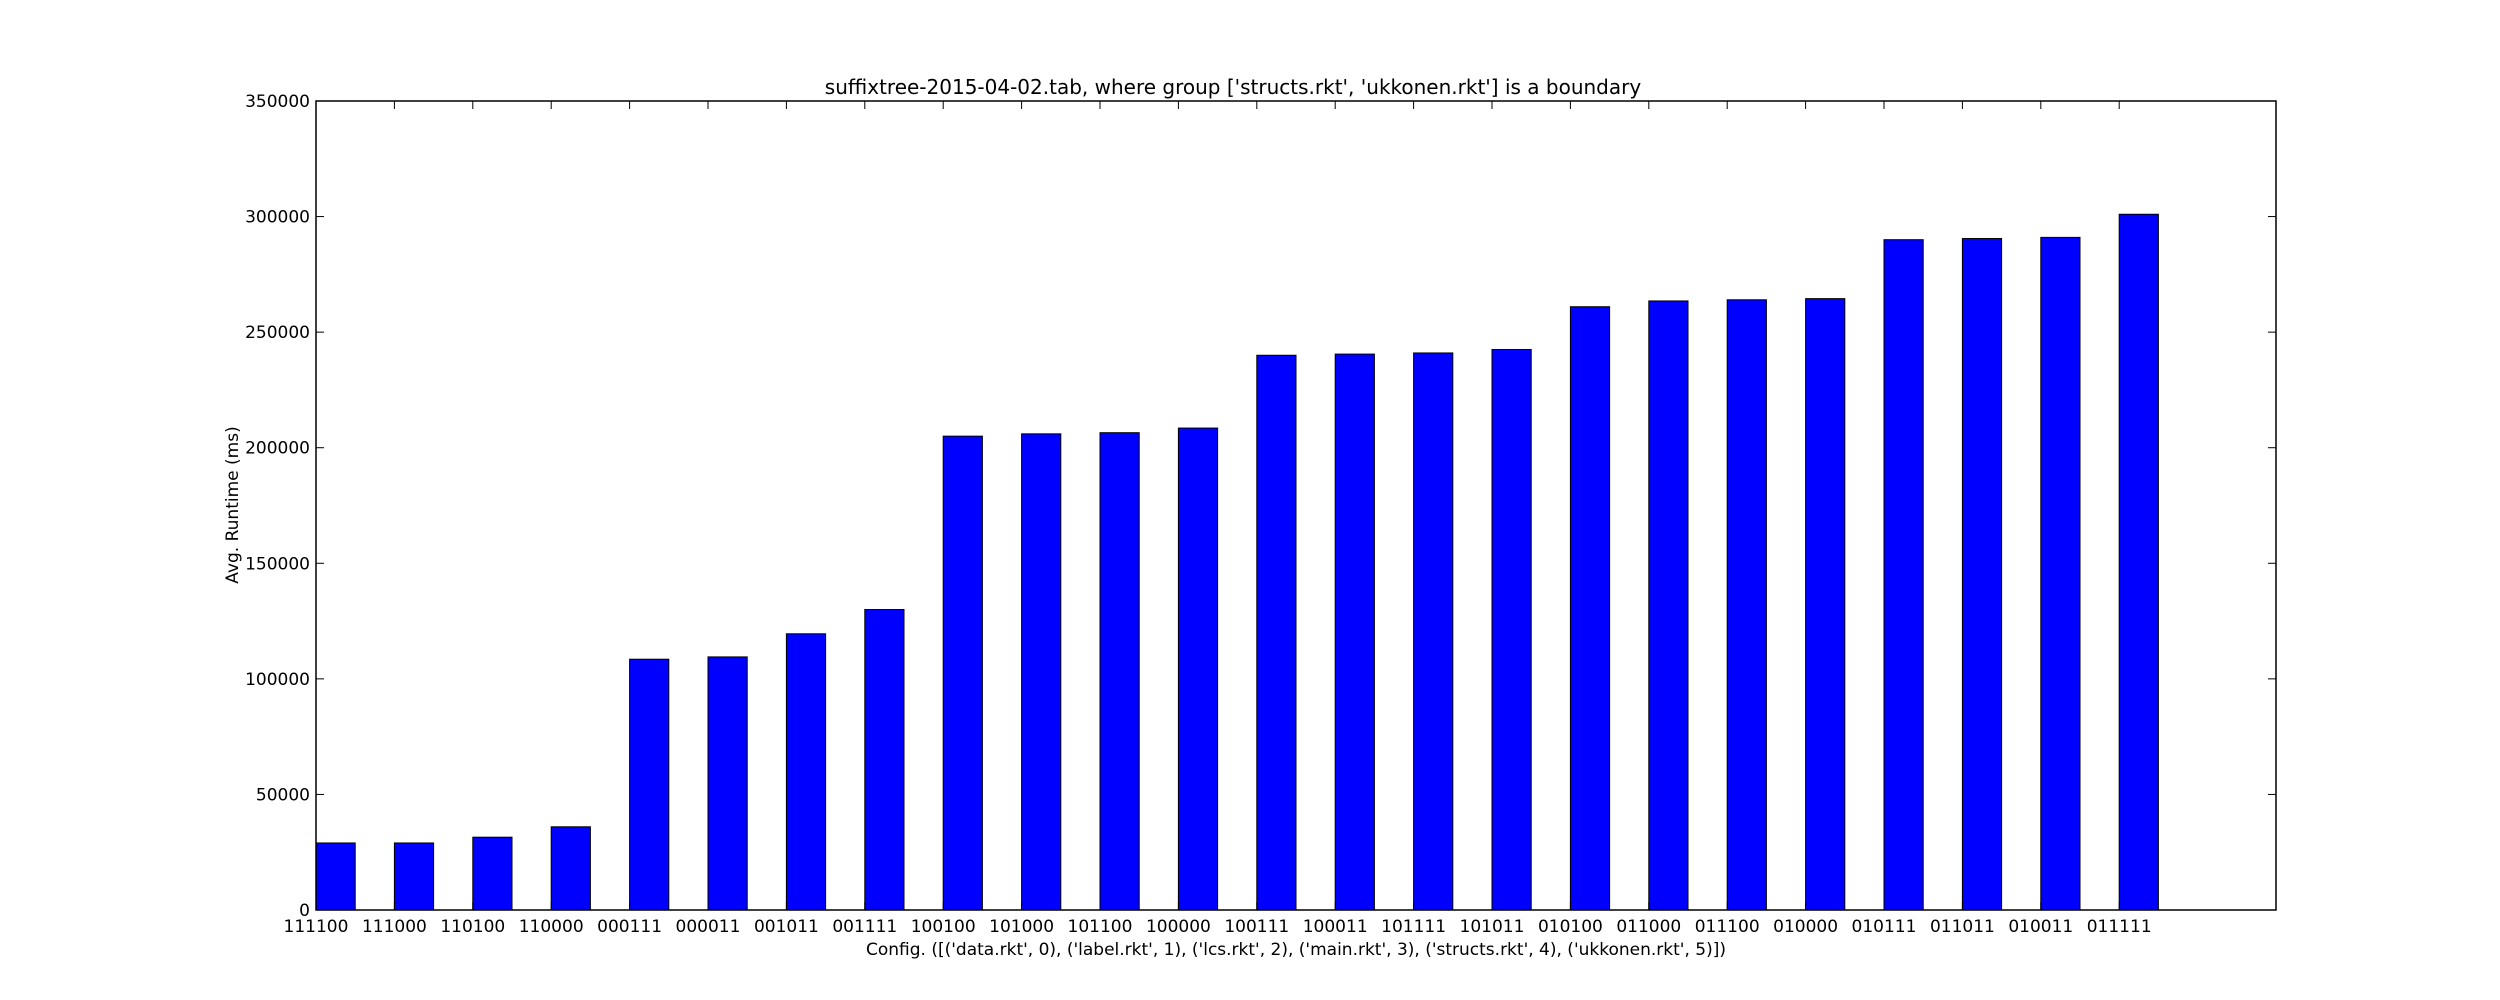 The width and height of the screenshot is (2500, 1000). Describe the element at coordinates (2040, 927) in the screenshot. I see `x-tick-label: 010011` at that location.